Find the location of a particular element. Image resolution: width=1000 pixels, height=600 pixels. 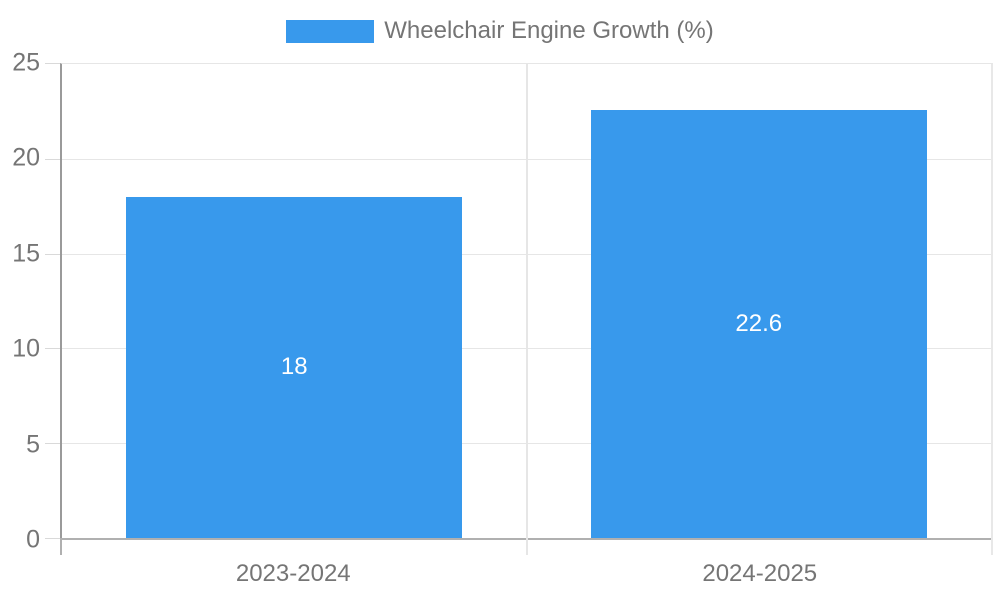

bar-value-label: 22.6 is located at coordinates (759, 323).